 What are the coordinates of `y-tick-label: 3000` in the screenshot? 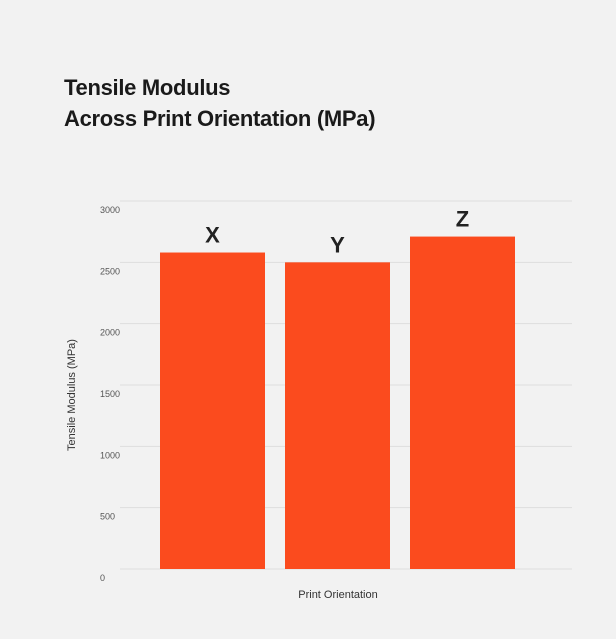 It's located at (110, 210).